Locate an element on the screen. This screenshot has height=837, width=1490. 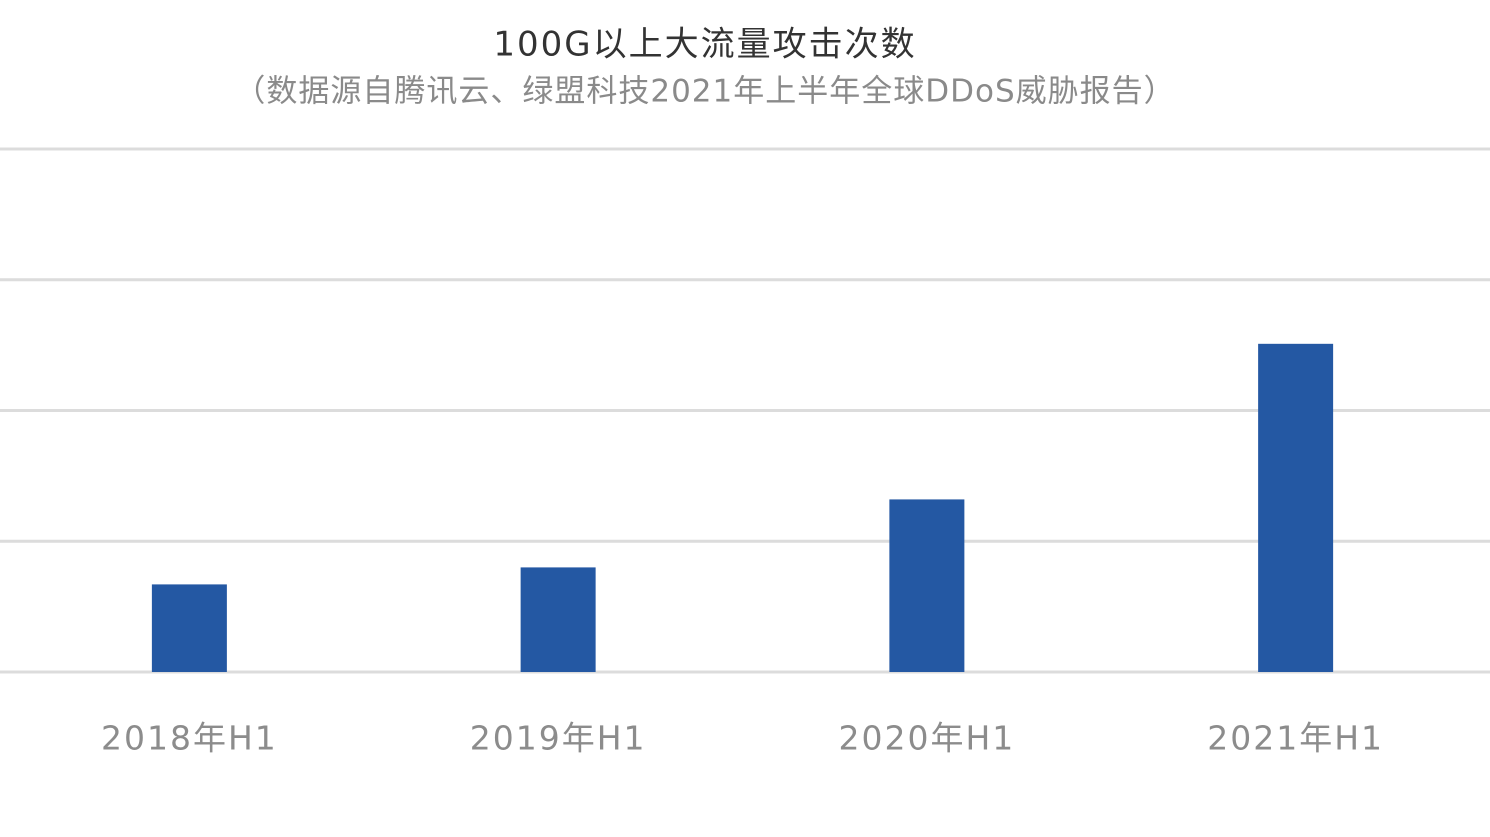
x-tick-label: 2020年H1 is located at coordinates (926, 738).